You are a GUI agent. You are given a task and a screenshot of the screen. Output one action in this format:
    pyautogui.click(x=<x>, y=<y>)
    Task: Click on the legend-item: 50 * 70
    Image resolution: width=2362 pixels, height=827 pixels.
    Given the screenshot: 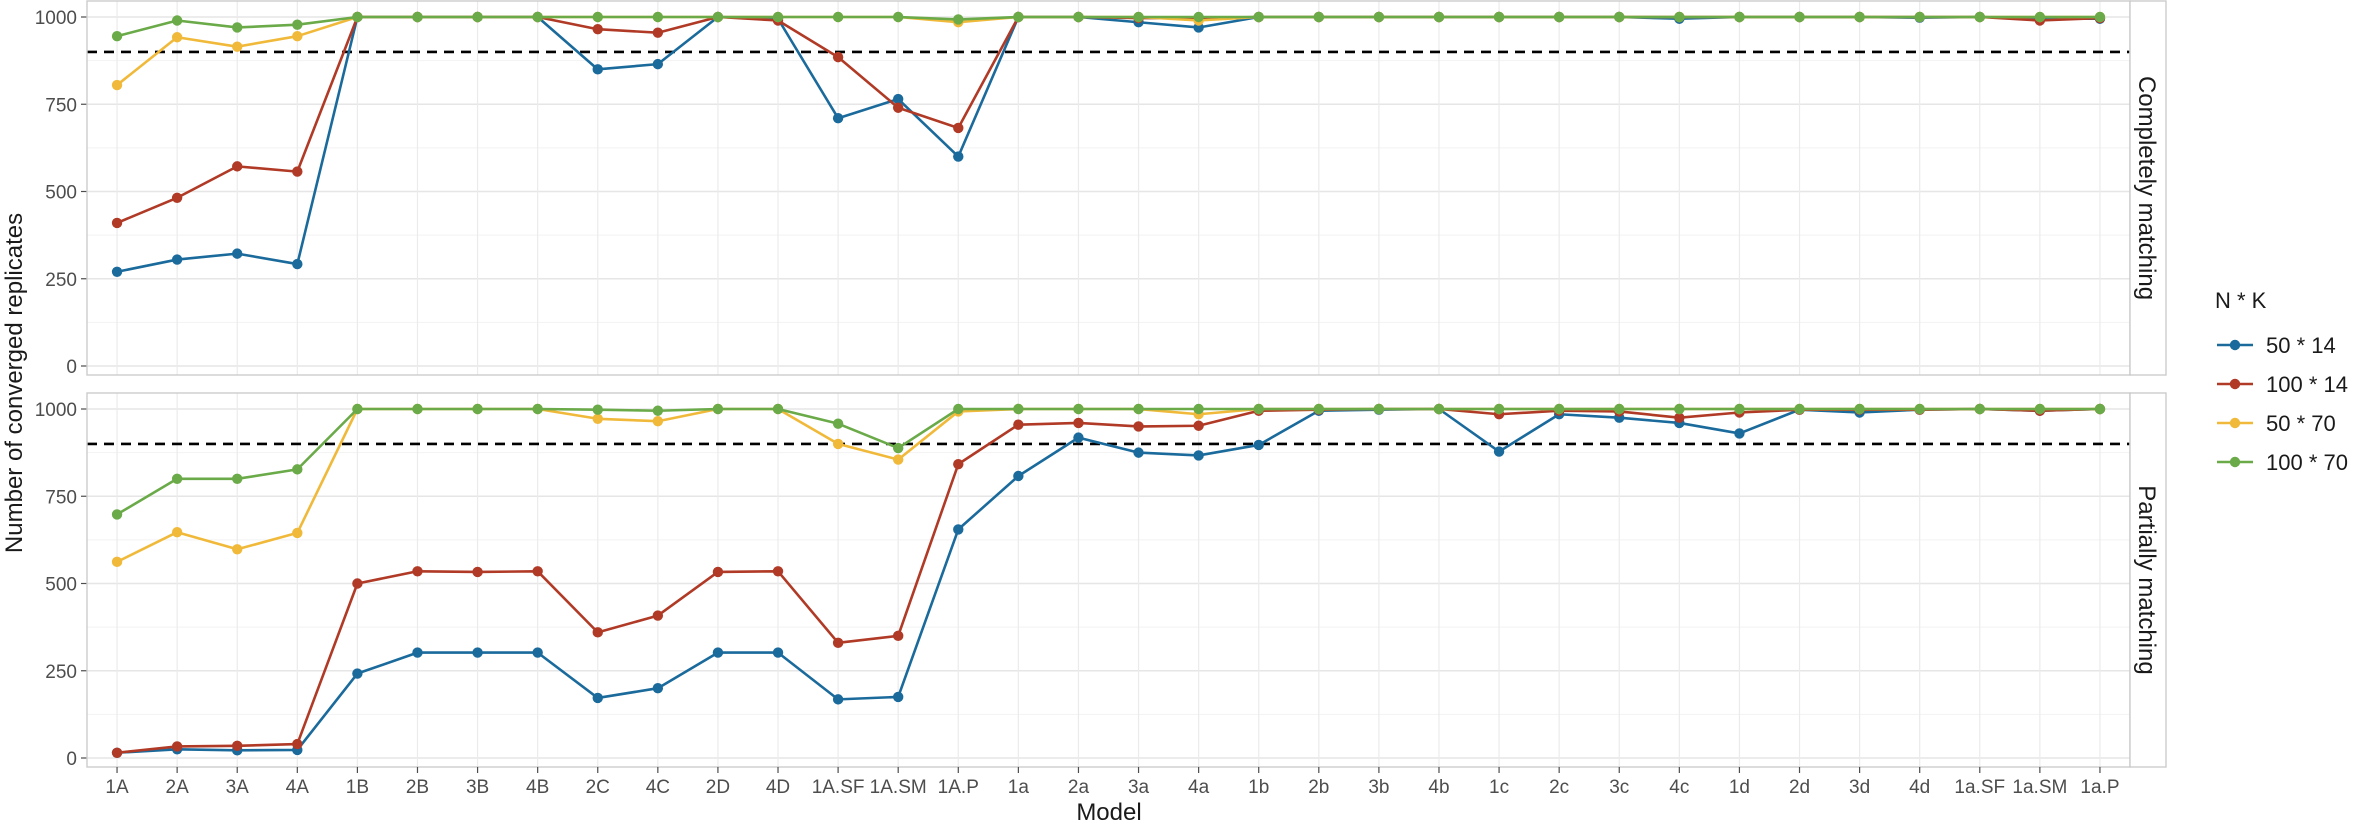 What is the action you would take?
    pyautogui.click(x=2276, y=423)
    